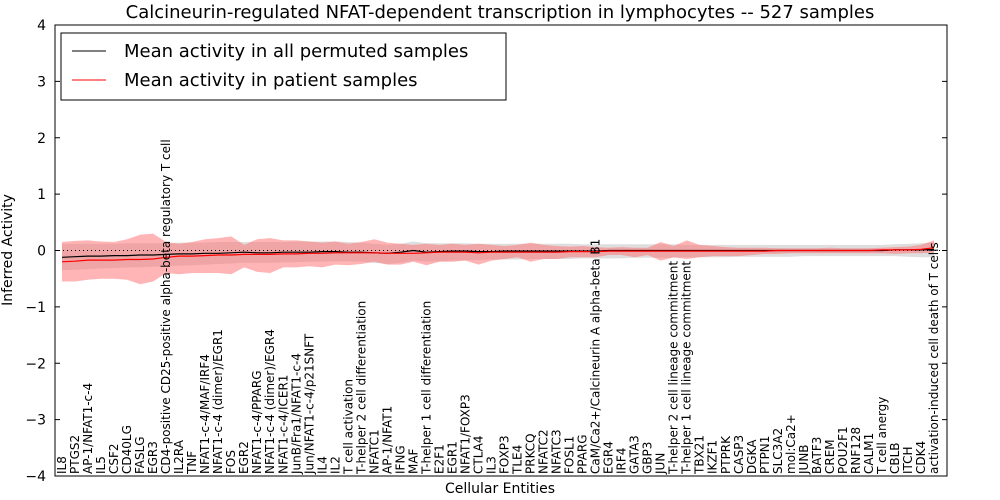 This screenshot has height=500, width=1000. Describe the element at coordinates (35, 364) in the screenshot. I see `y-tick-label: −2` at that location.